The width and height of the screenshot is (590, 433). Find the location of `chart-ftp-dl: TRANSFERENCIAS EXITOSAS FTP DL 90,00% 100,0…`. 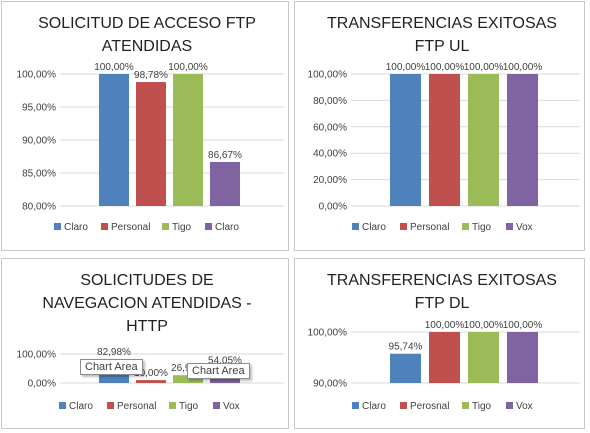

chart-ftp-dl: TRANSFERENCIAS EXITOSAS FTP DL 90,00% 100,0… is located at coordinates (444, 342).